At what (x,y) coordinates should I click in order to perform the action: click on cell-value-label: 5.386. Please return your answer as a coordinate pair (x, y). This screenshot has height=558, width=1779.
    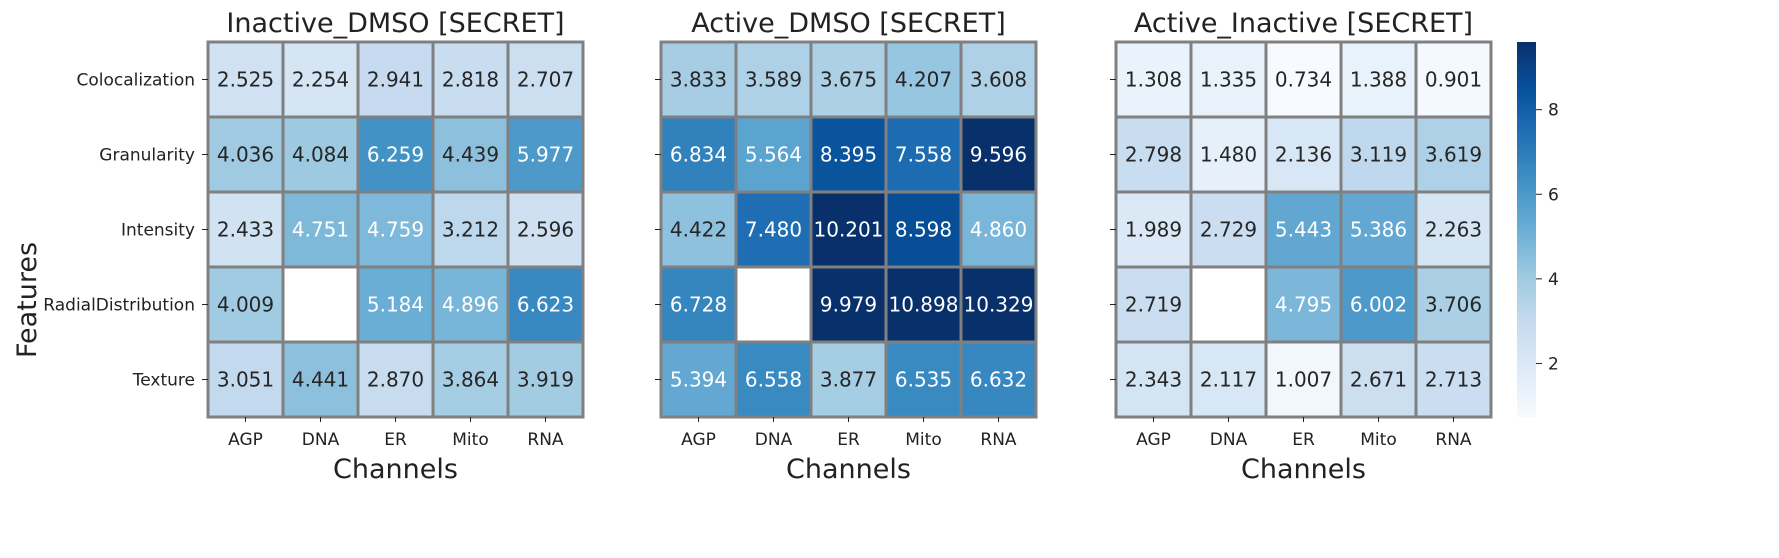
    Looking at the image, I should click on (1378, 230).